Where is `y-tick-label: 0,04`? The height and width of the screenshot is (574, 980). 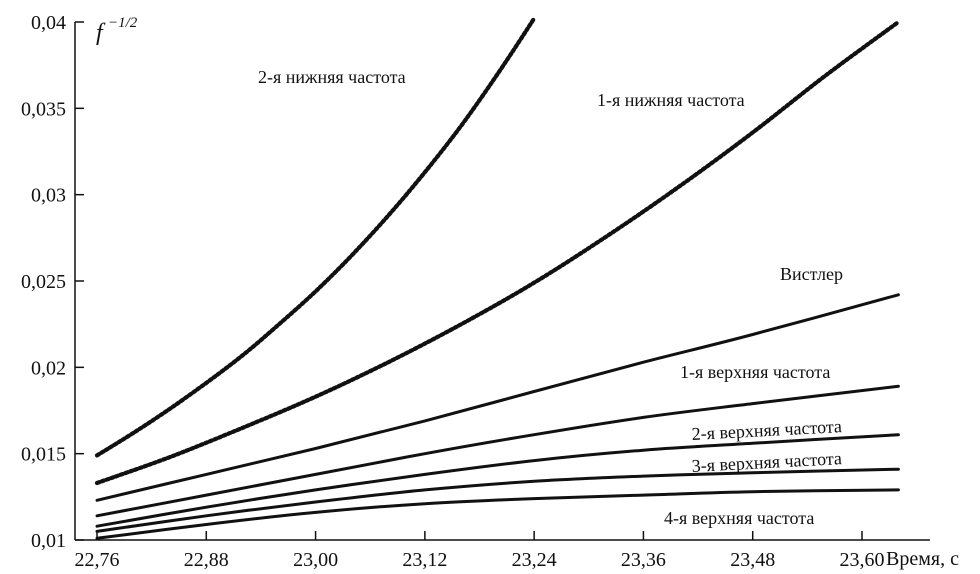 y-tick-label: 0,04 is located at coordinates (48, 23).